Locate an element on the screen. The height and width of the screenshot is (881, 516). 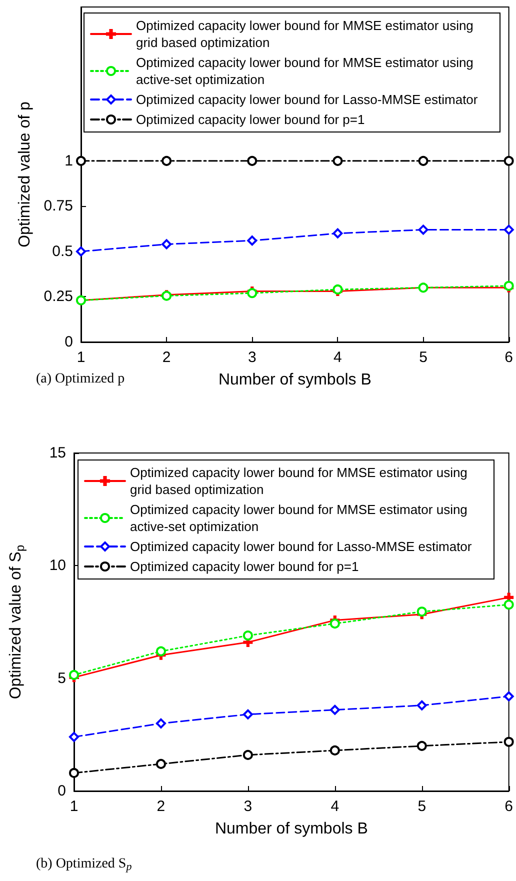
x-tick-label: 1 is located at coordinates (81, 357).